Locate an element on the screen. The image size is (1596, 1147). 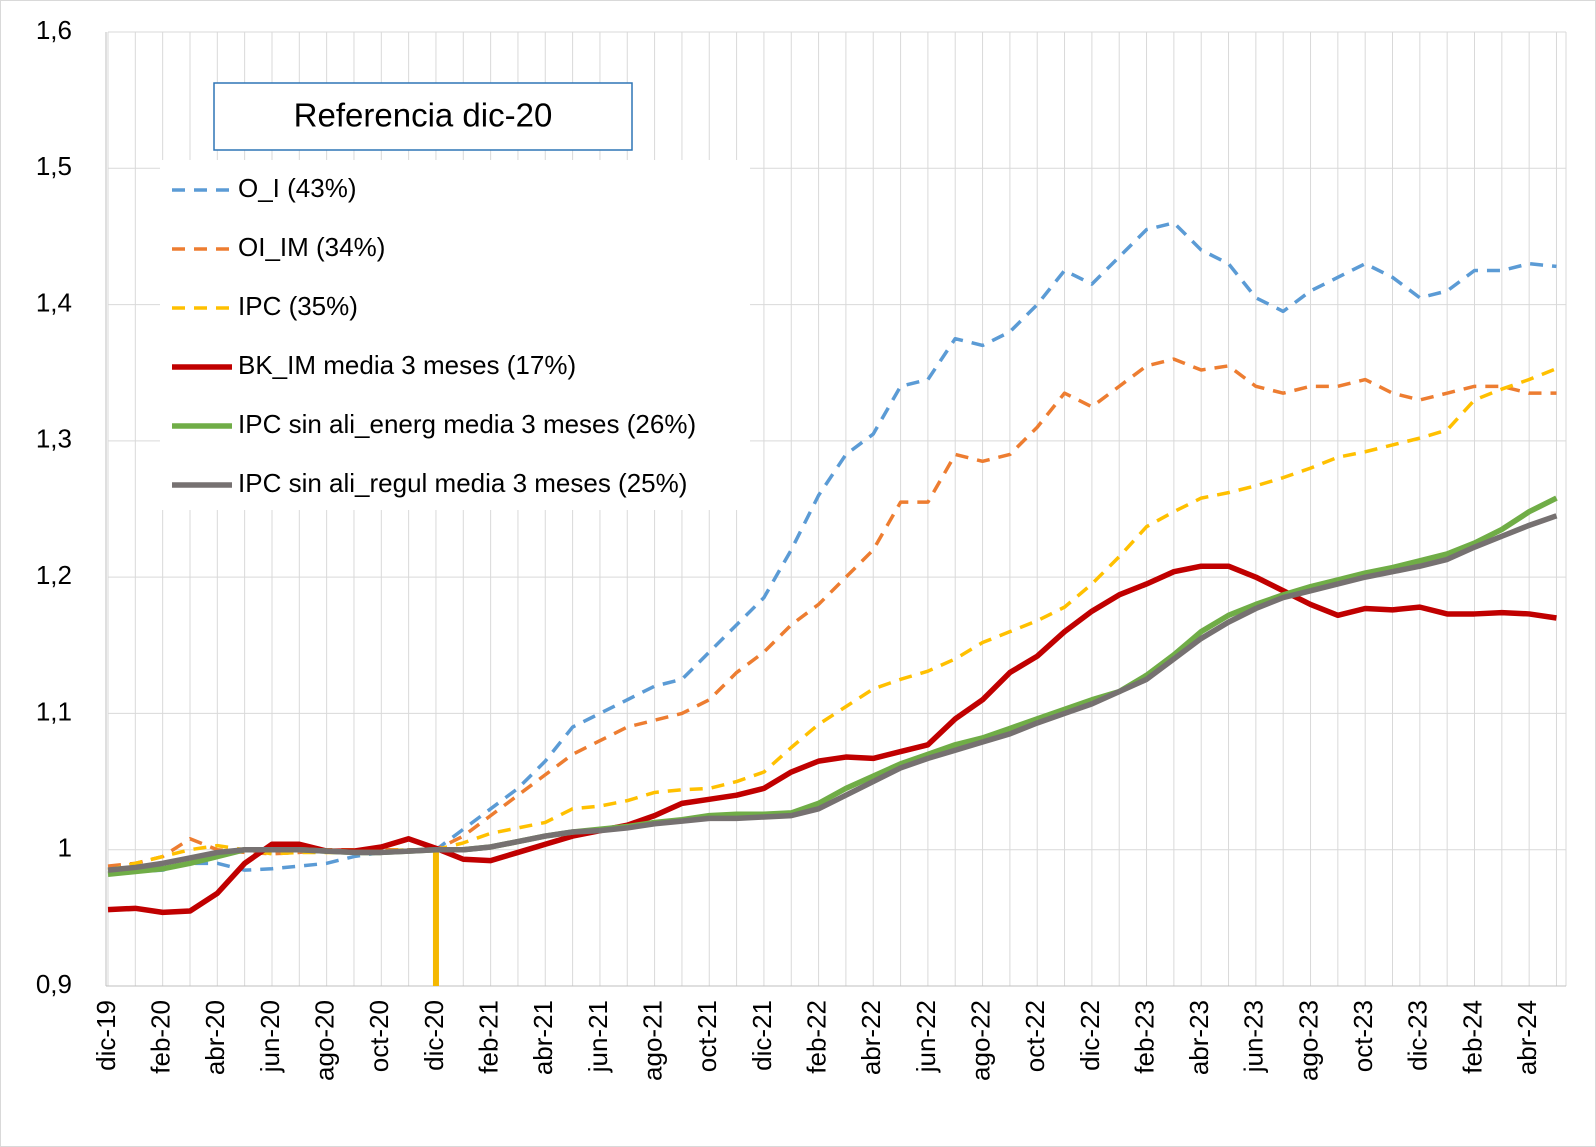
legend-label: IPC sin ali_energ media 3 meses (26%) is located at coordinates (467, 424).